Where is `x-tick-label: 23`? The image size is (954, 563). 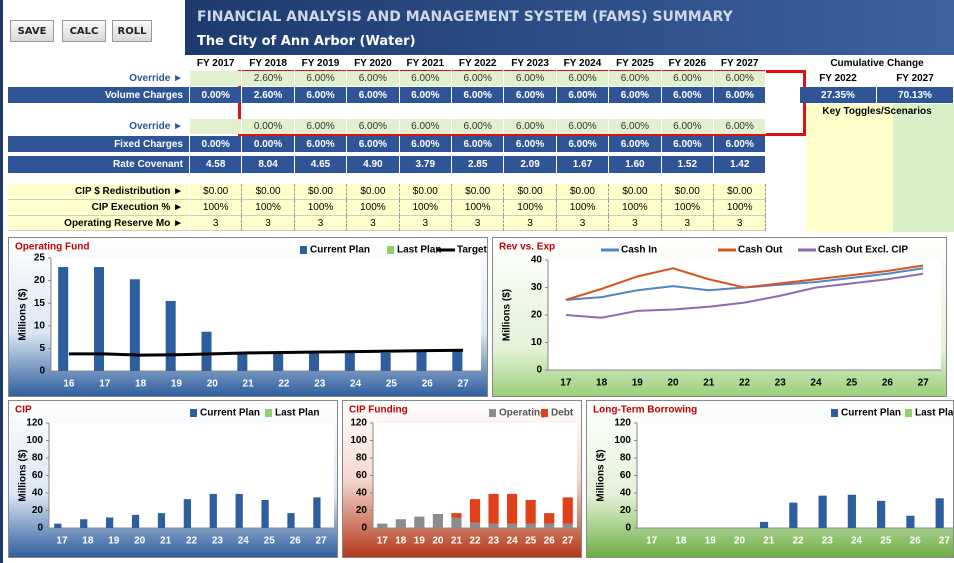 x-tick-label: 23 is located at coordinates (494, 541).